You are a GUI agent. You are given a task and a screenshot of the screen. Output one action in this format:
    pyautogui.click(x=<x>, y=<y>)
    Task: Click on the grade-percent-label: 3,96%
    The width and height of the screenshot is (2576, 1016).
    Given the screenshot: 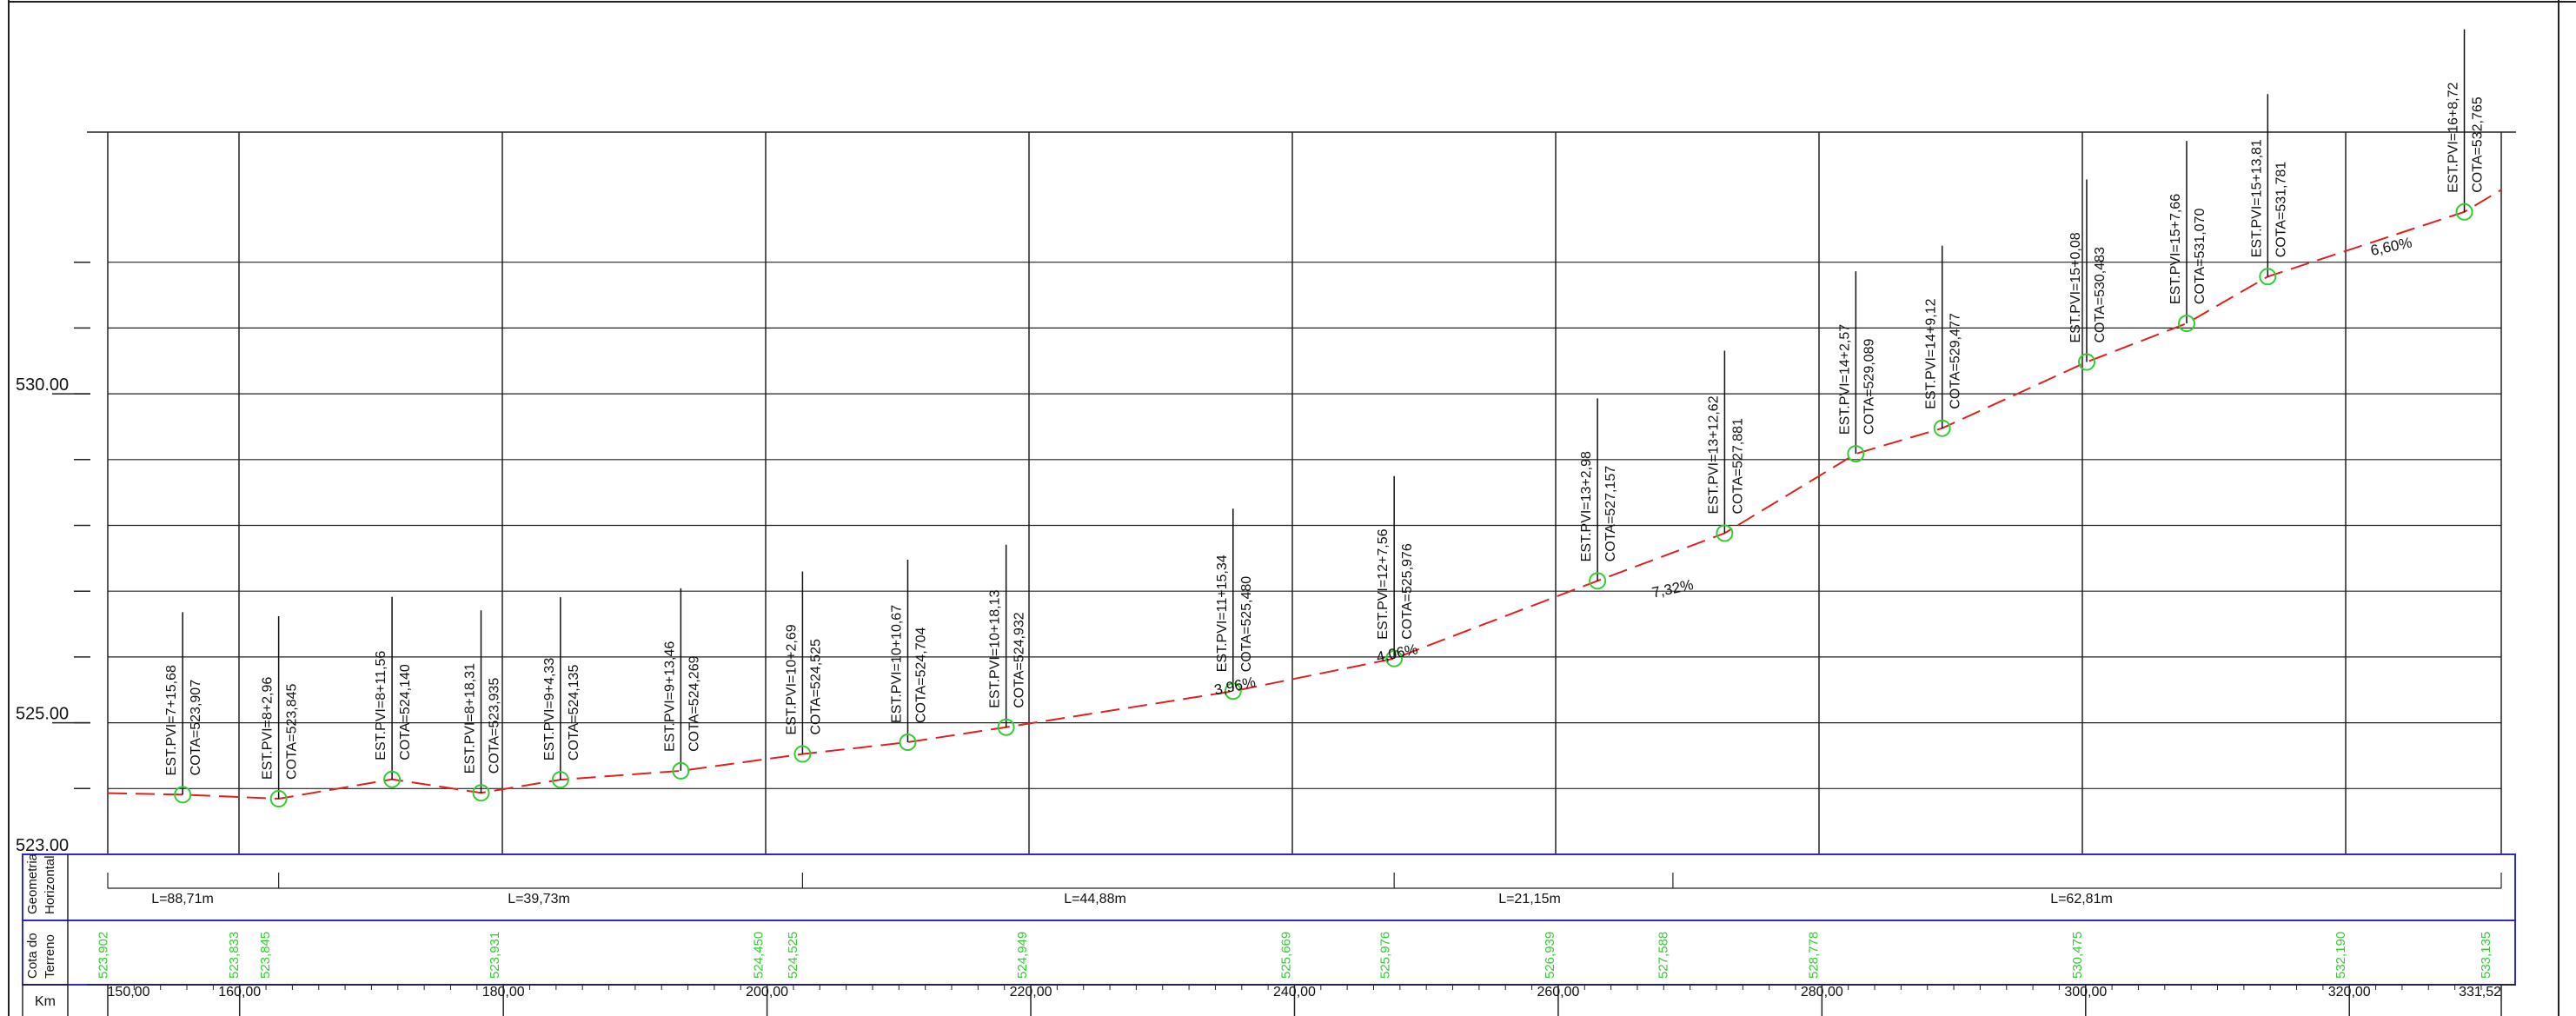 What is the action you would take?
    pyautogui.click(x=1234, y=686)
    